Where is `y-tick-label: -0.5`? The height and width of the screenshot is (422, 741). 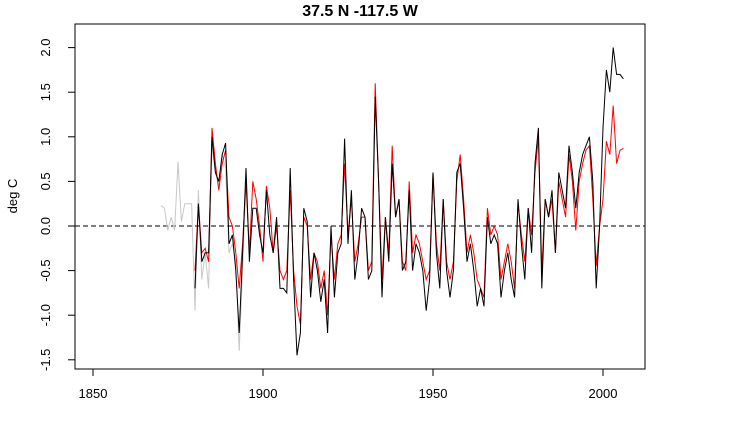 y-tick-label: -0.5 is located at coordinates (45, 270).